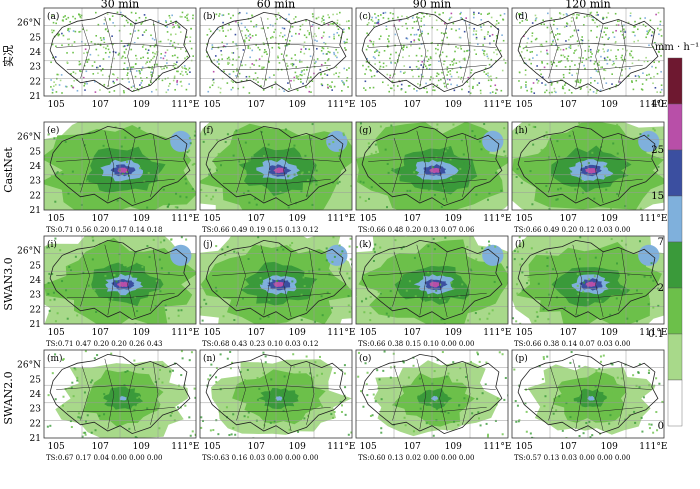 This screenshot has width=700, height=489. I want to click on x-tick-label: 109, so click(297, 219).